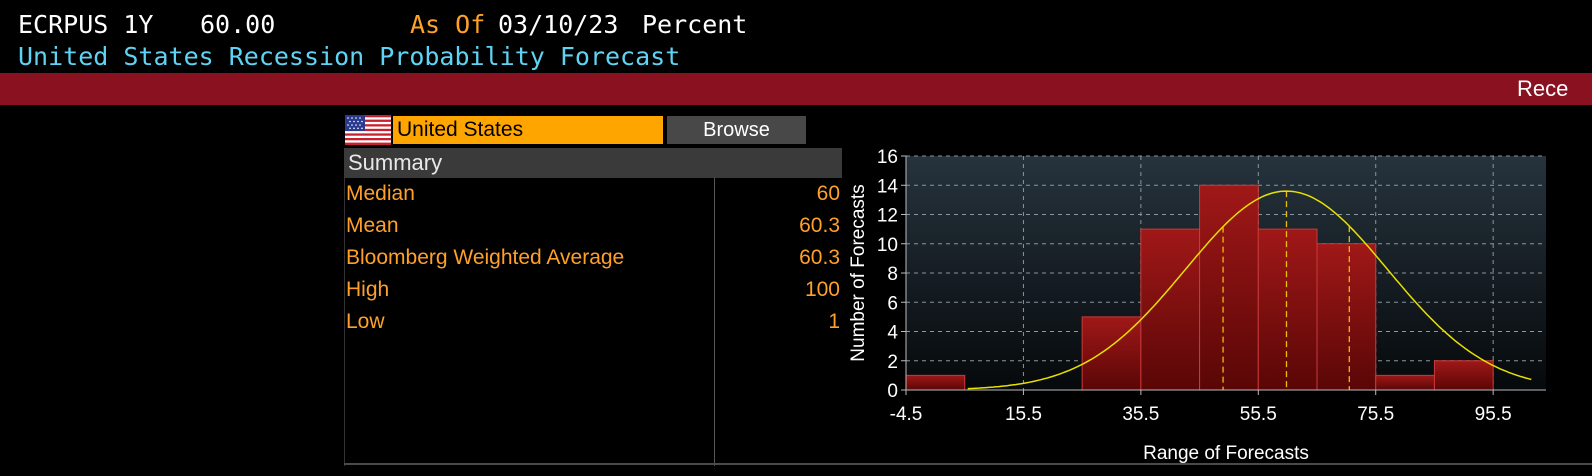 The width and height of the screenshot is (1592, 476). I want to click on summary-value: 100, so click(822, 289).